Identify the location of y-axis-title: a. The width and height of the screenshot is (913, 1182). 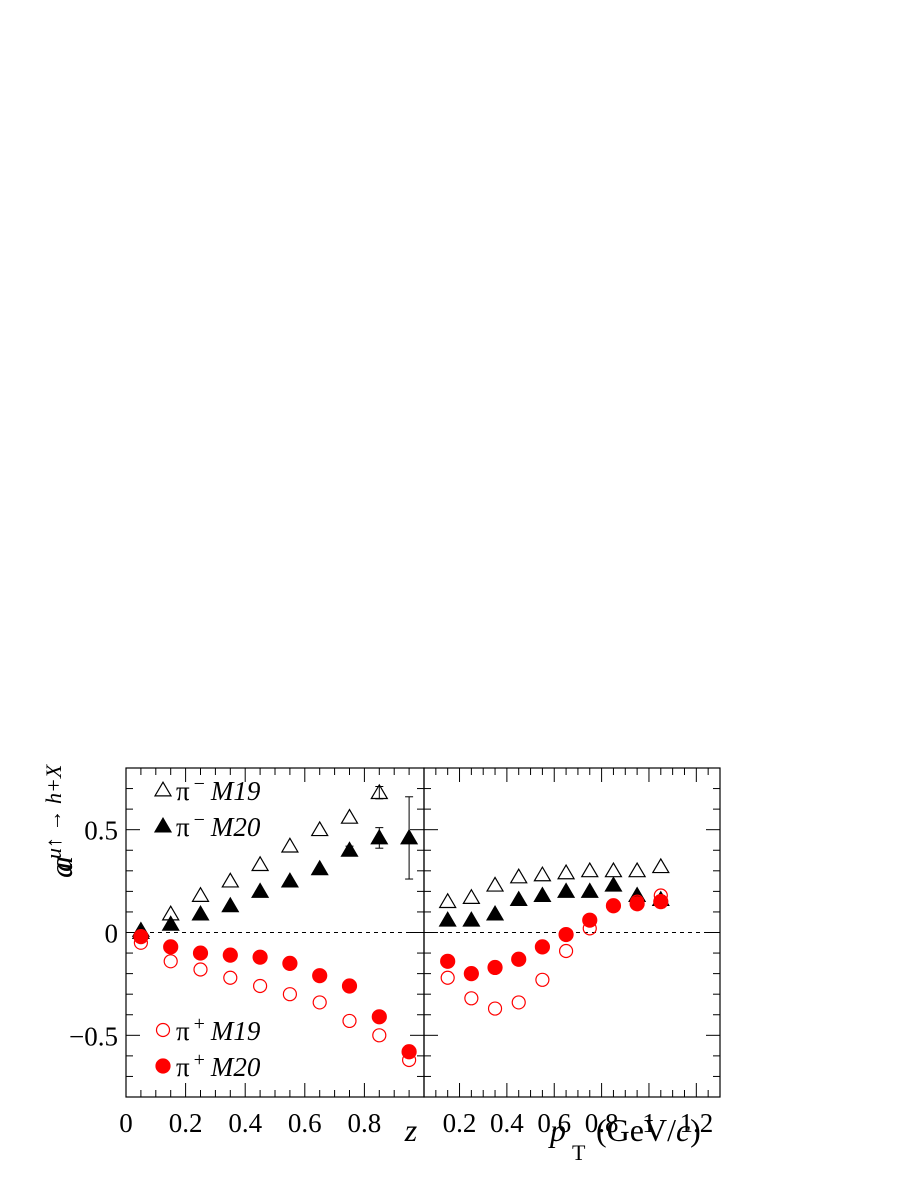
(61, 864).